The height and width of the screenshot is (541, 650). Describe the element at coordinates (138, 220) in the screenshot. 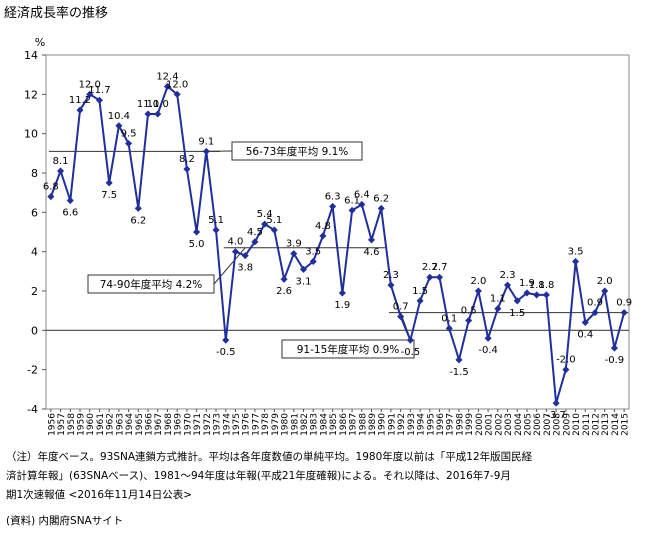

I see `data-label: 6.2` at that location.